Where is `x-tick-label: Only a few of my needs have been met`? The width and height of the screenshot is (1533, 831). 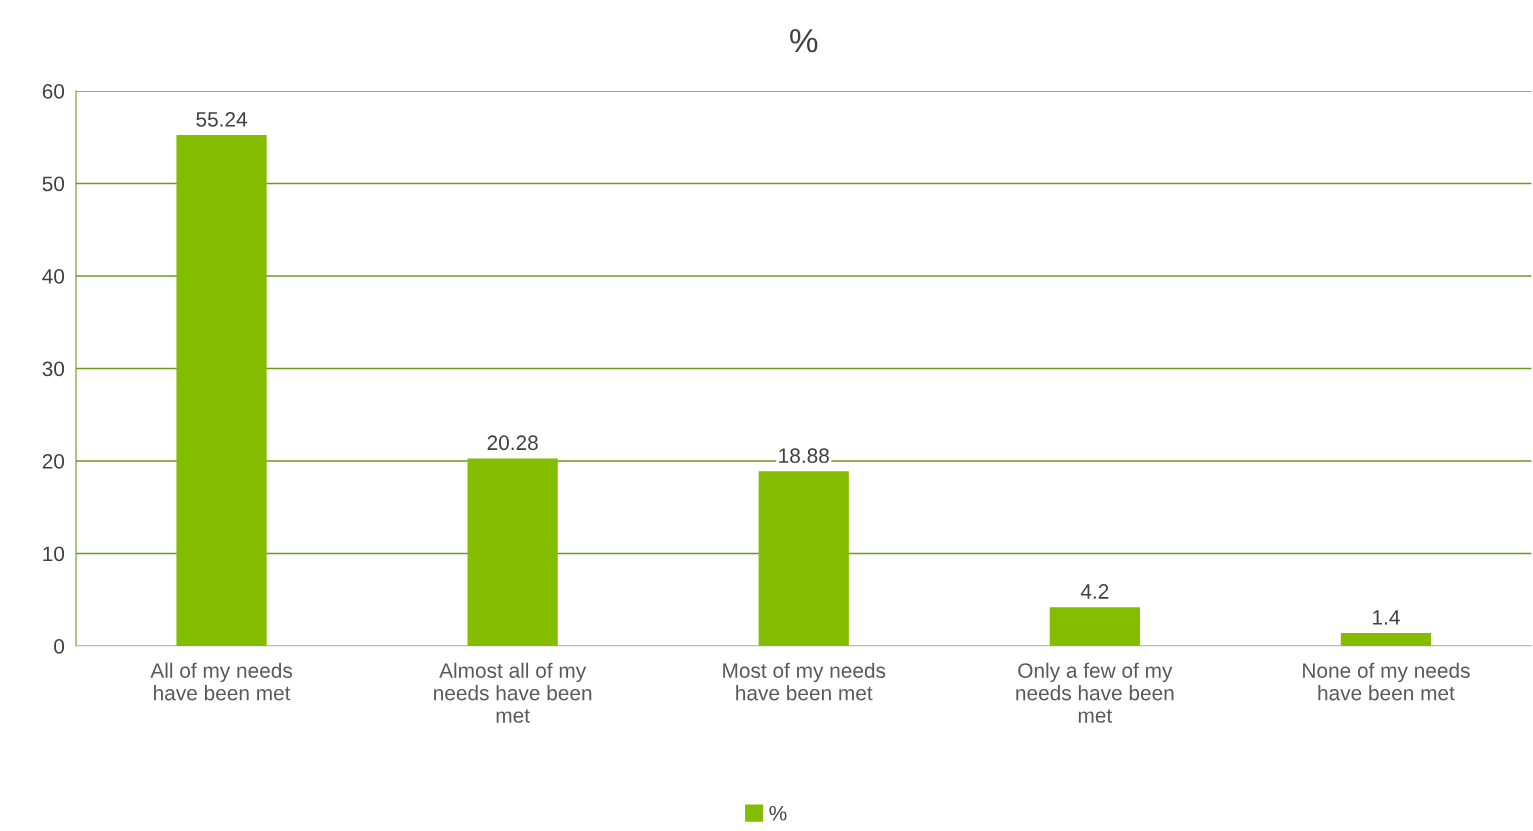
x-tick-label: Only a few of my needs have been met is located at coordinates (1095, 692).